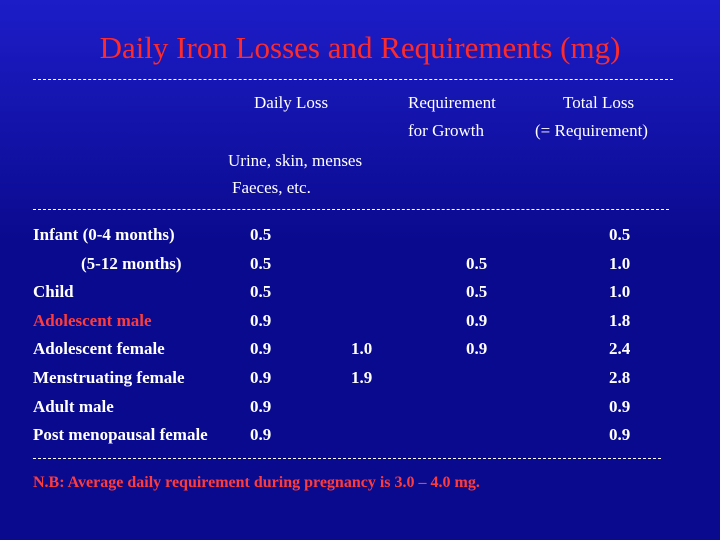 Image resolution: width=720 pixels, height=540 pixels. Describe the element at coordinates (295, 160) in the screenshot. I see `header-urine-skin-menses: Urine, skin, menses` at that location.